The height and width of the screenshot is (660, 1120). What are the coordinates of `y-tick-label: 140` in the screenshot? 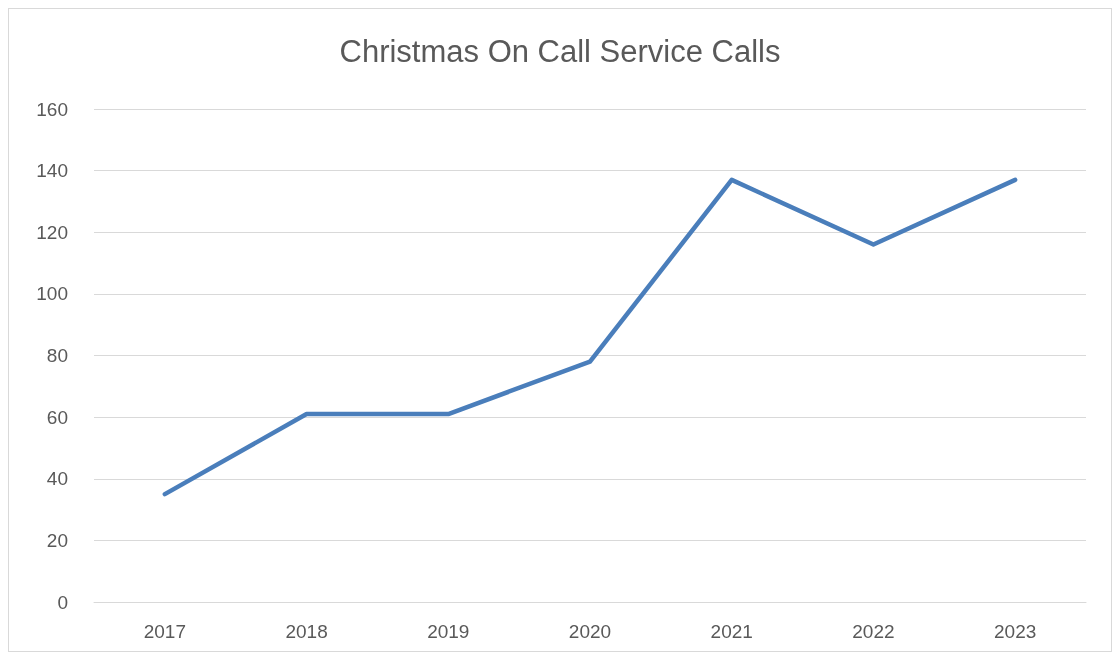 It's located at (52, 171).